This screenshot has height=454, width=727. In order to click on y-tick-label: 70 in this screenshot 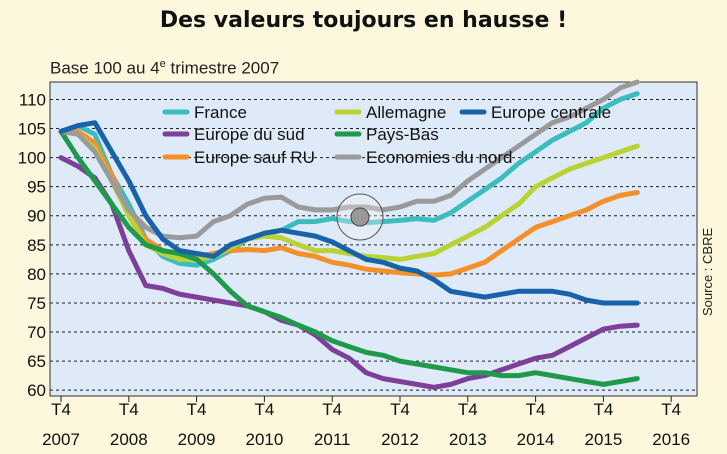, I will do `click(36, 332)`.